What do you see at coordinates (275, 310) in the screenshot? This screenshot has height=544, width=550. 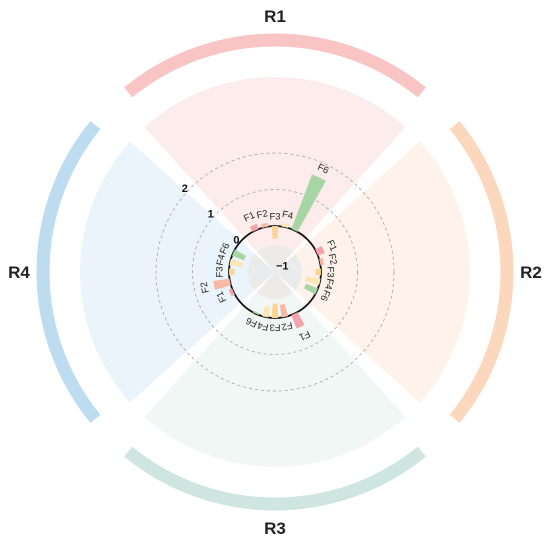 I see `bar-r3-f3` at bounding box center [275, 310].